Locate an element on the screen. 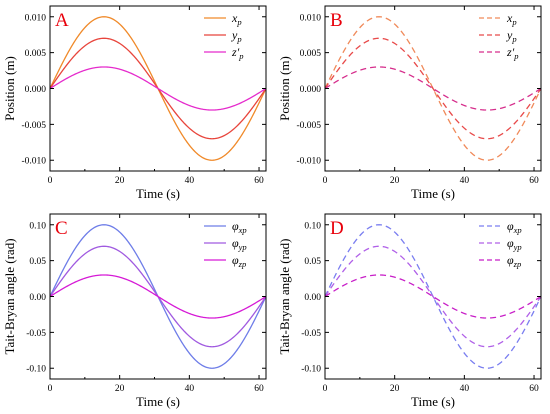 The width and height of the screenshot is (550, 414). panel-letter: C is located at coordinates (61, 228).